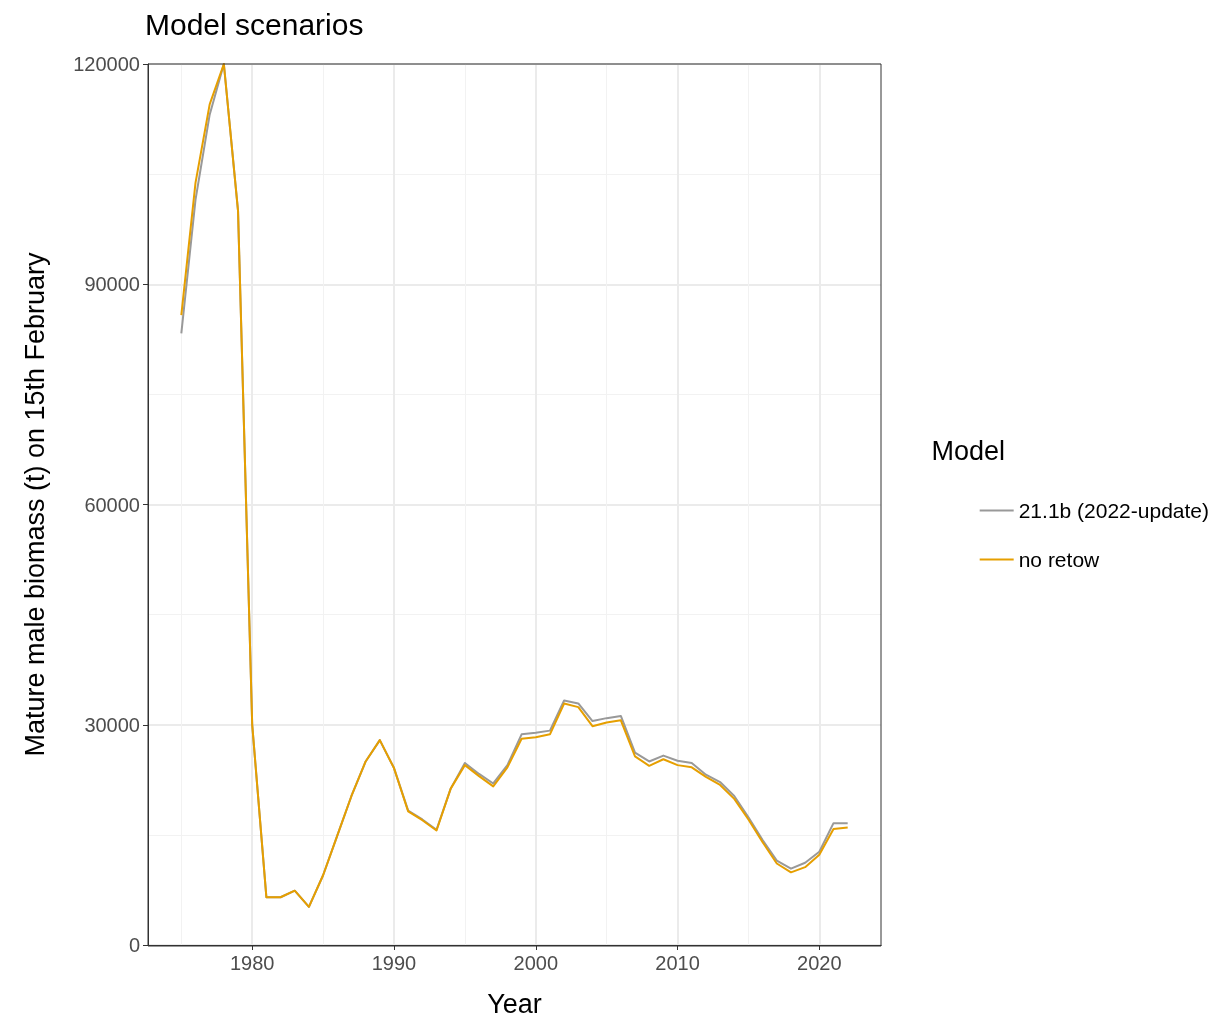 The height and width of the screenshot is (1022, 1222). I want to click on chart-title: Model scenarios, so click(254, 24).